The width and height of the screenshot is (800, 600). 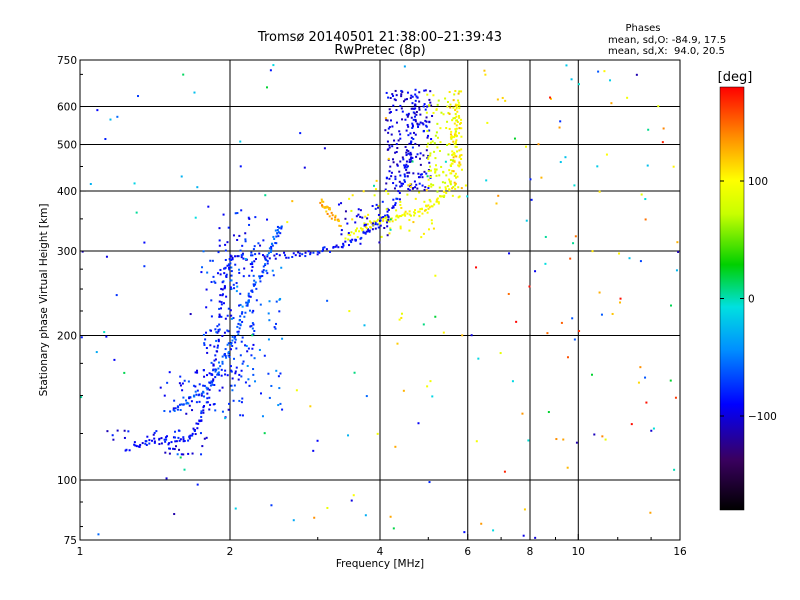 What do you see at coordinates (751, 300) in the screenshot?
I see `colorbar-tick-label: 0` at bounding box center [751, 300].